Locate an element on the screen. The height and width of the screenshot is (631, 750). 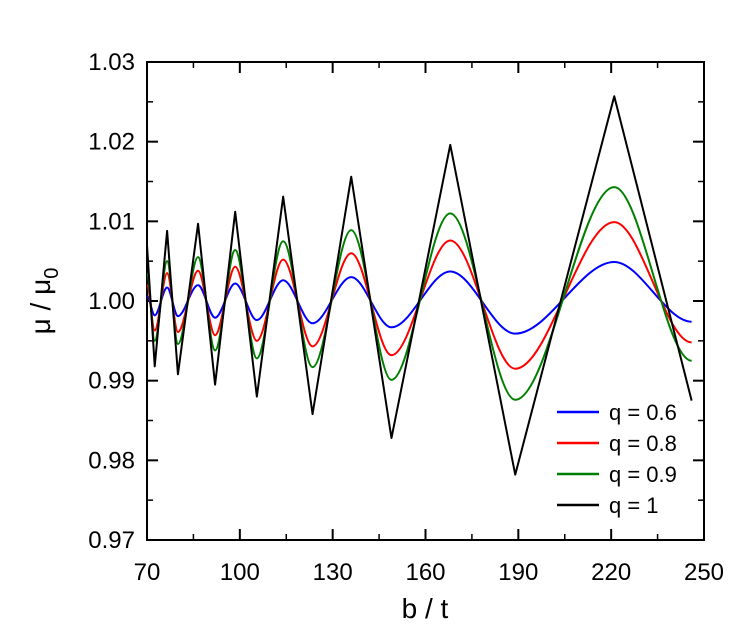
y-tick-label: 1.02 is located at coordinates (111, 142).